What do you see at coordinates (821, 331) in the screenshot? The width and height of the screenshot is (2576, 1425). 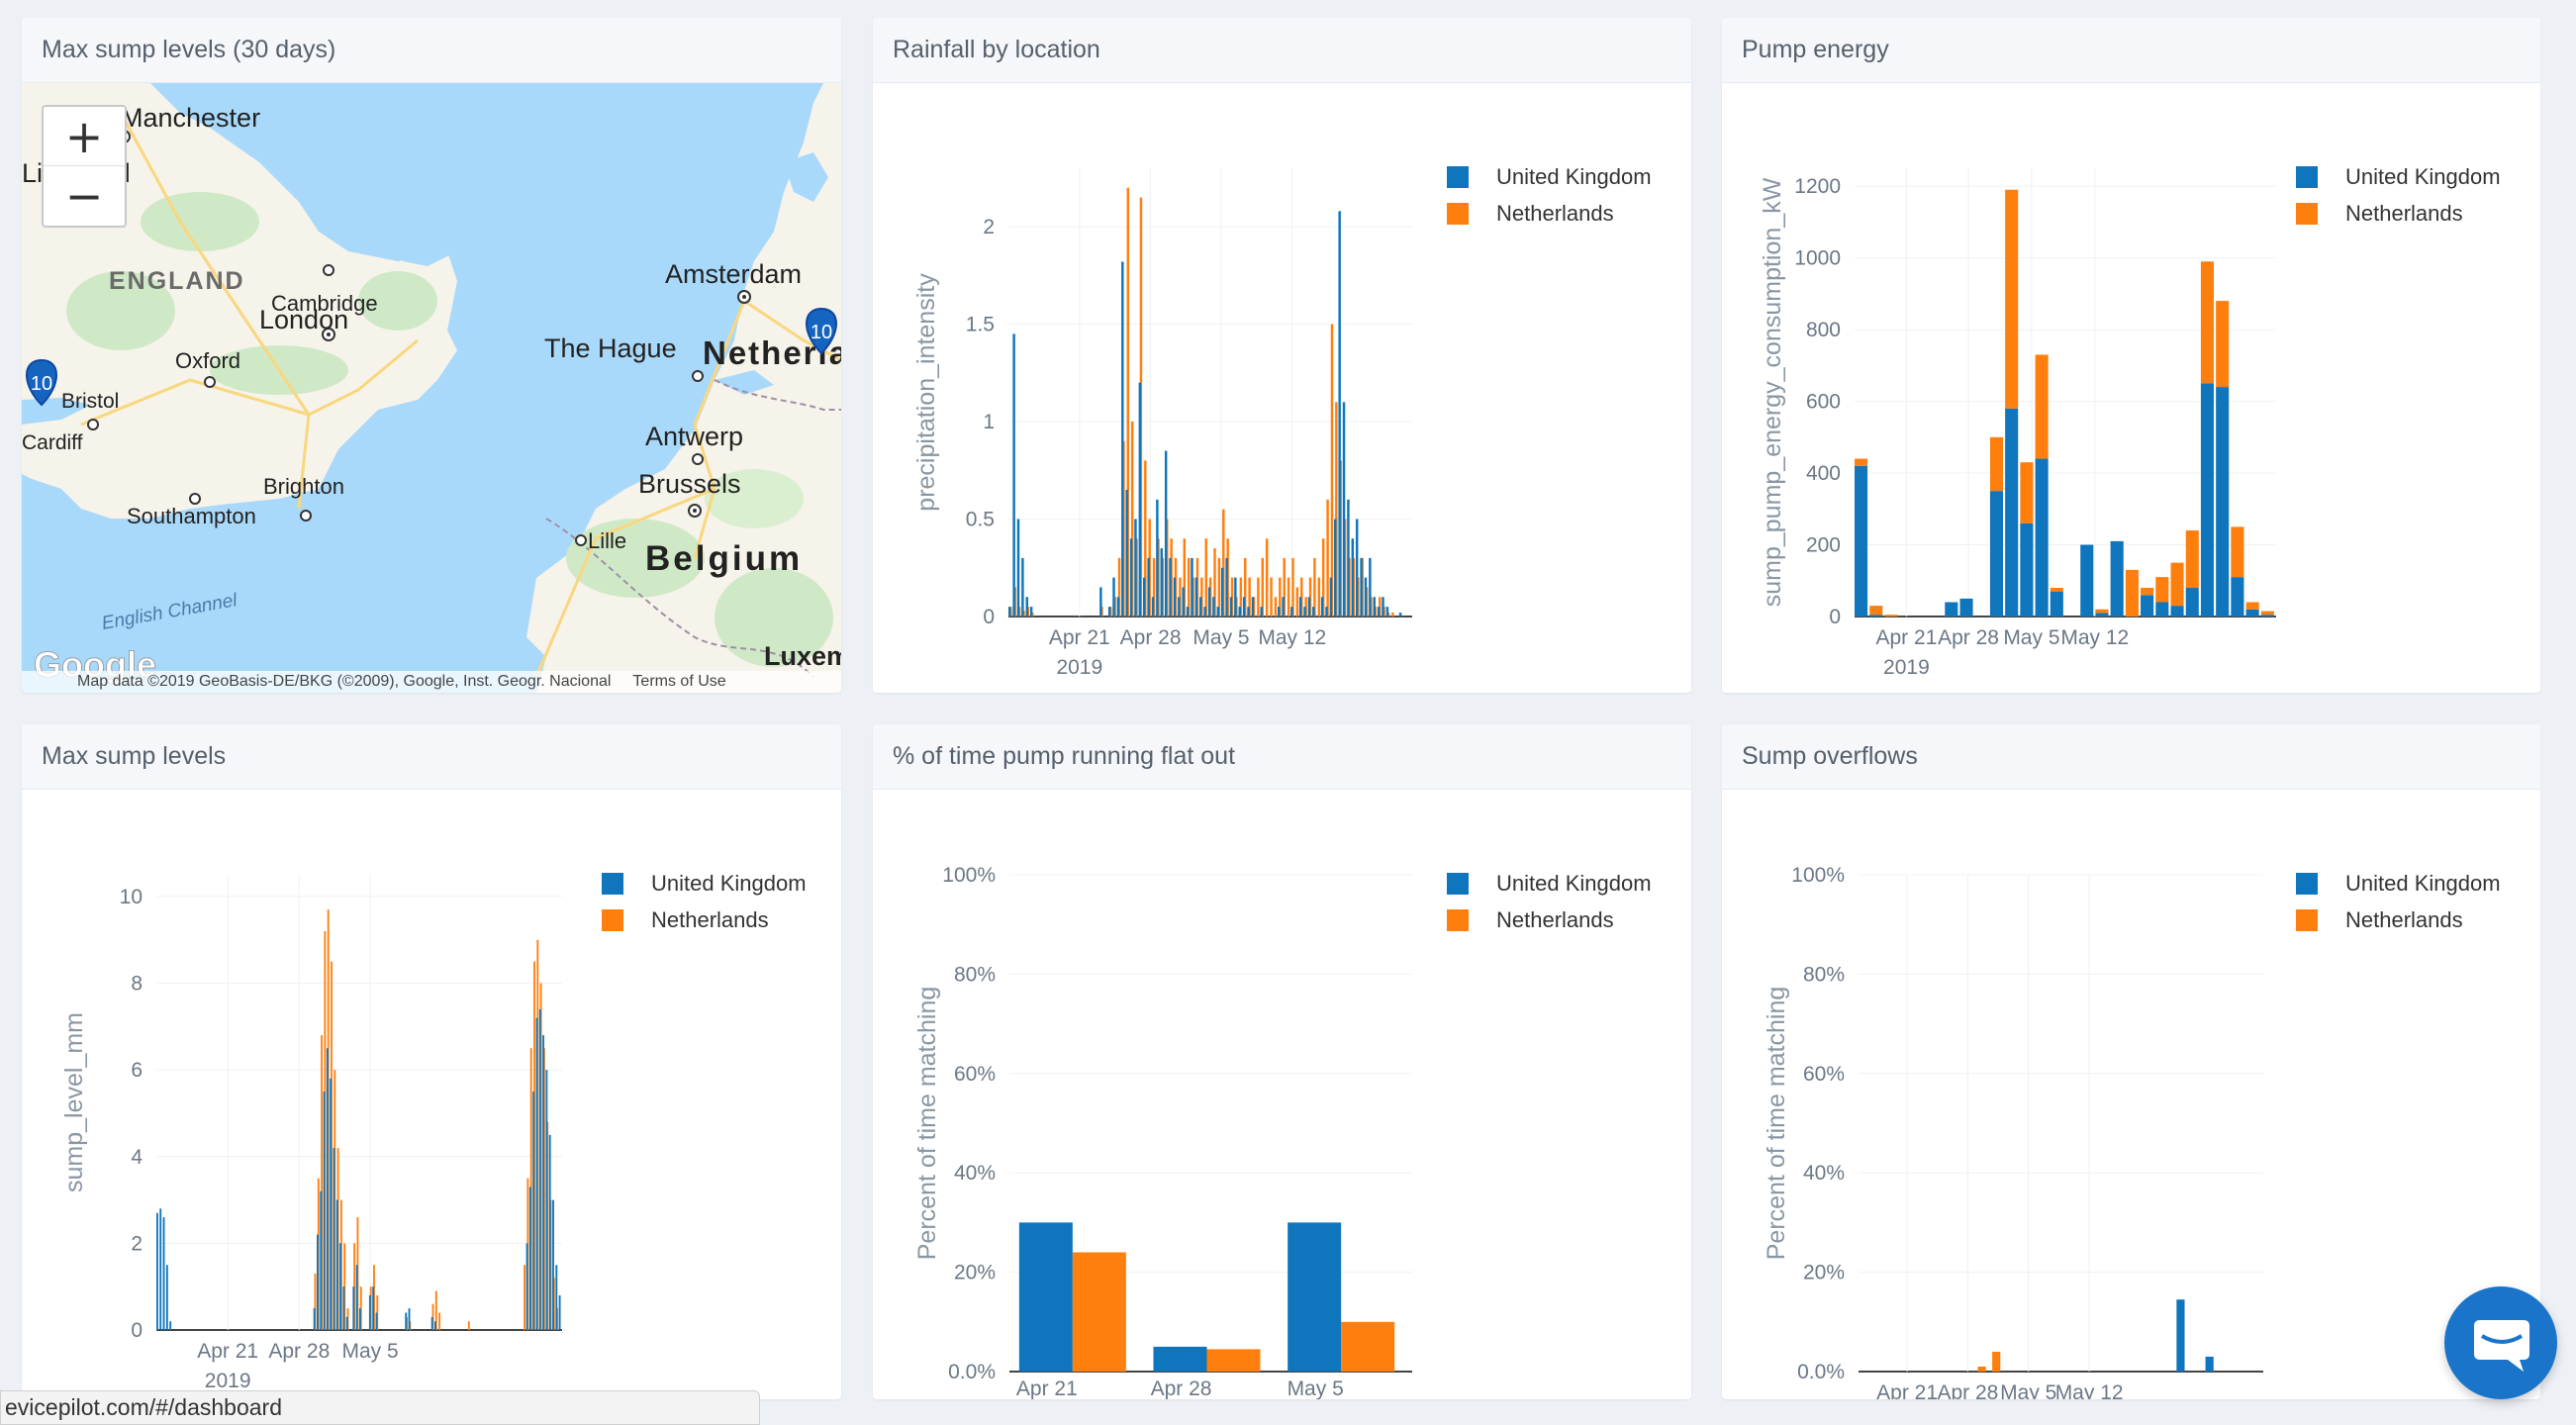 I see `map-marker-netherlands: 10` at bounding box center [821, 331].